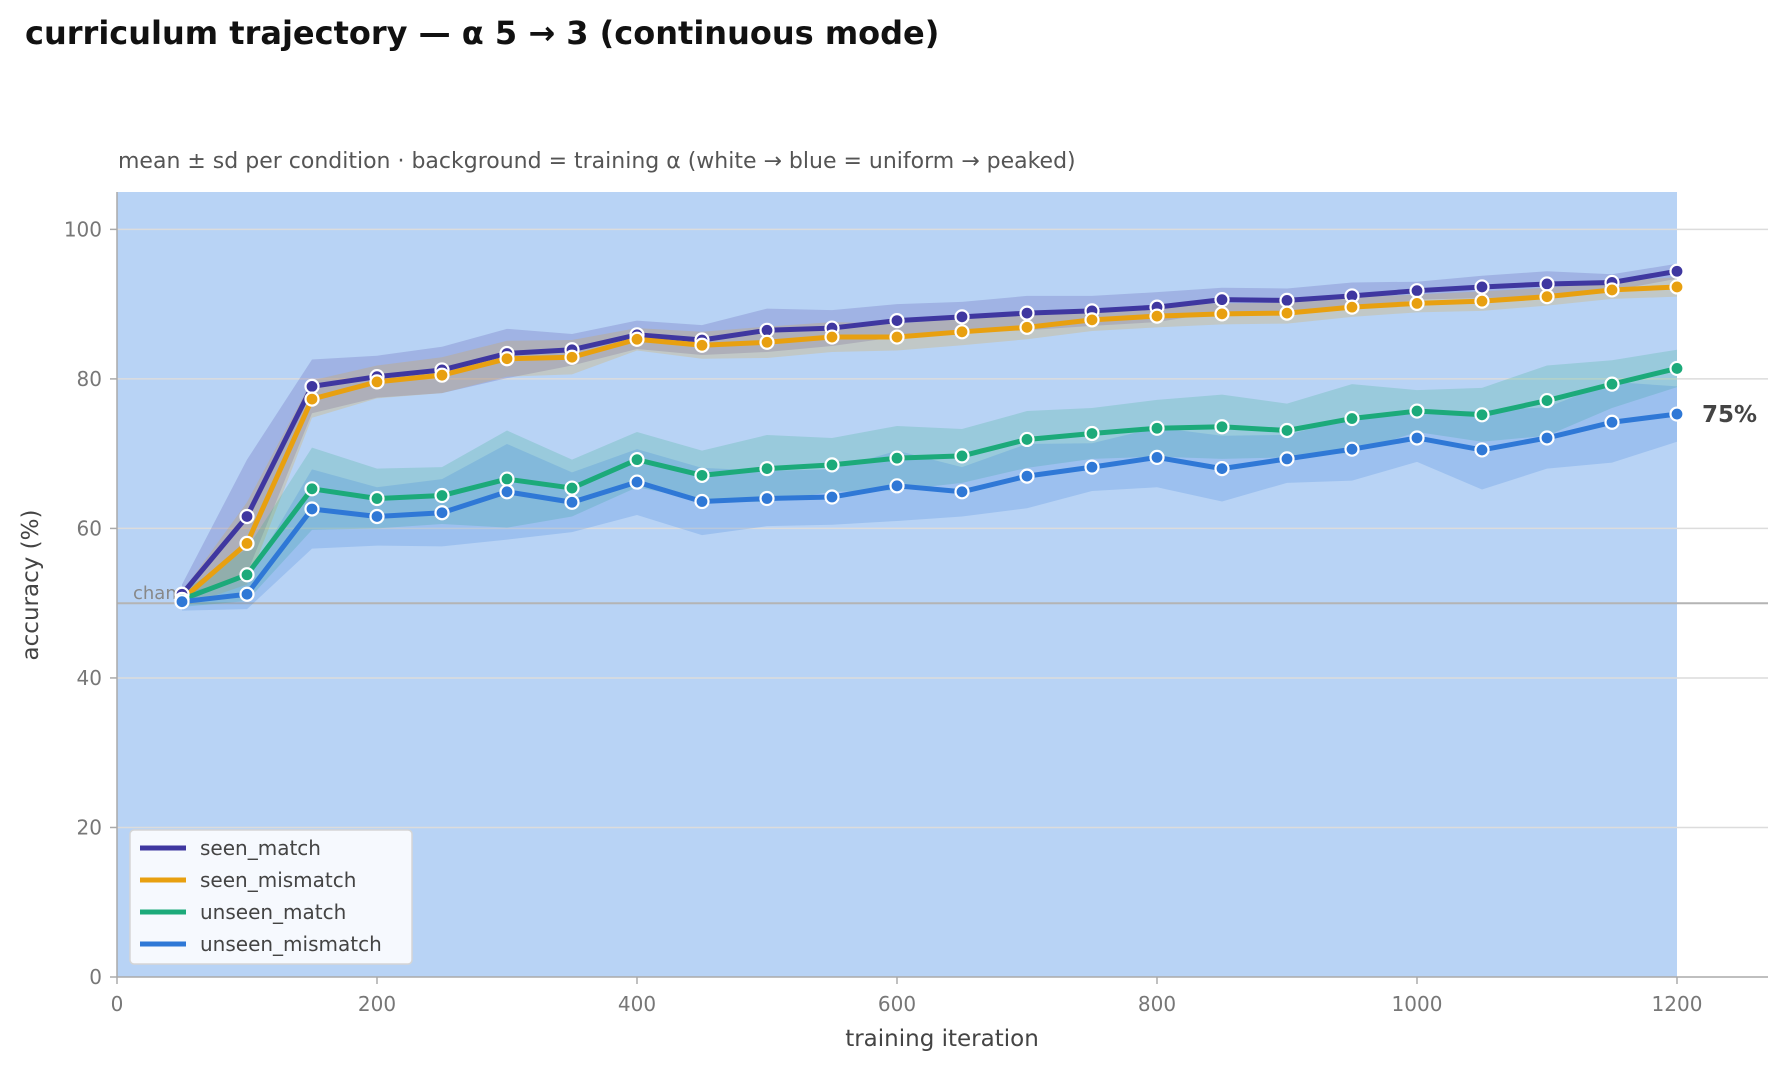 The width and height of the screenshot is (1777, 1066). I want to click on x-tick-label-0: 0, so click(117, 1004).